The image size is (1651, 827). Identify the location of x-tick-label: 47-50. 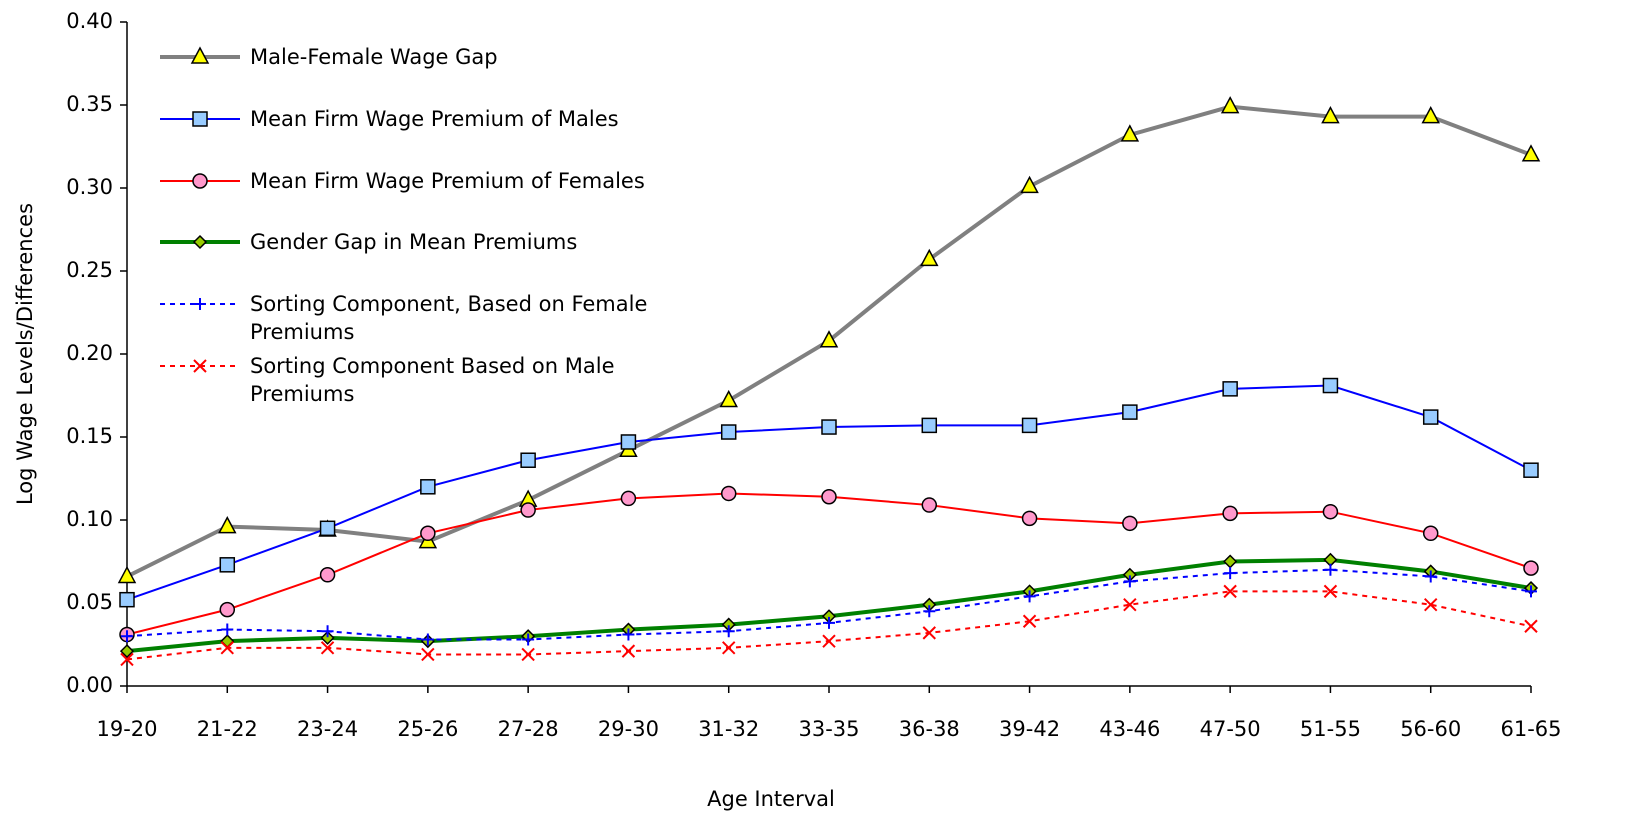
(1230, 729).